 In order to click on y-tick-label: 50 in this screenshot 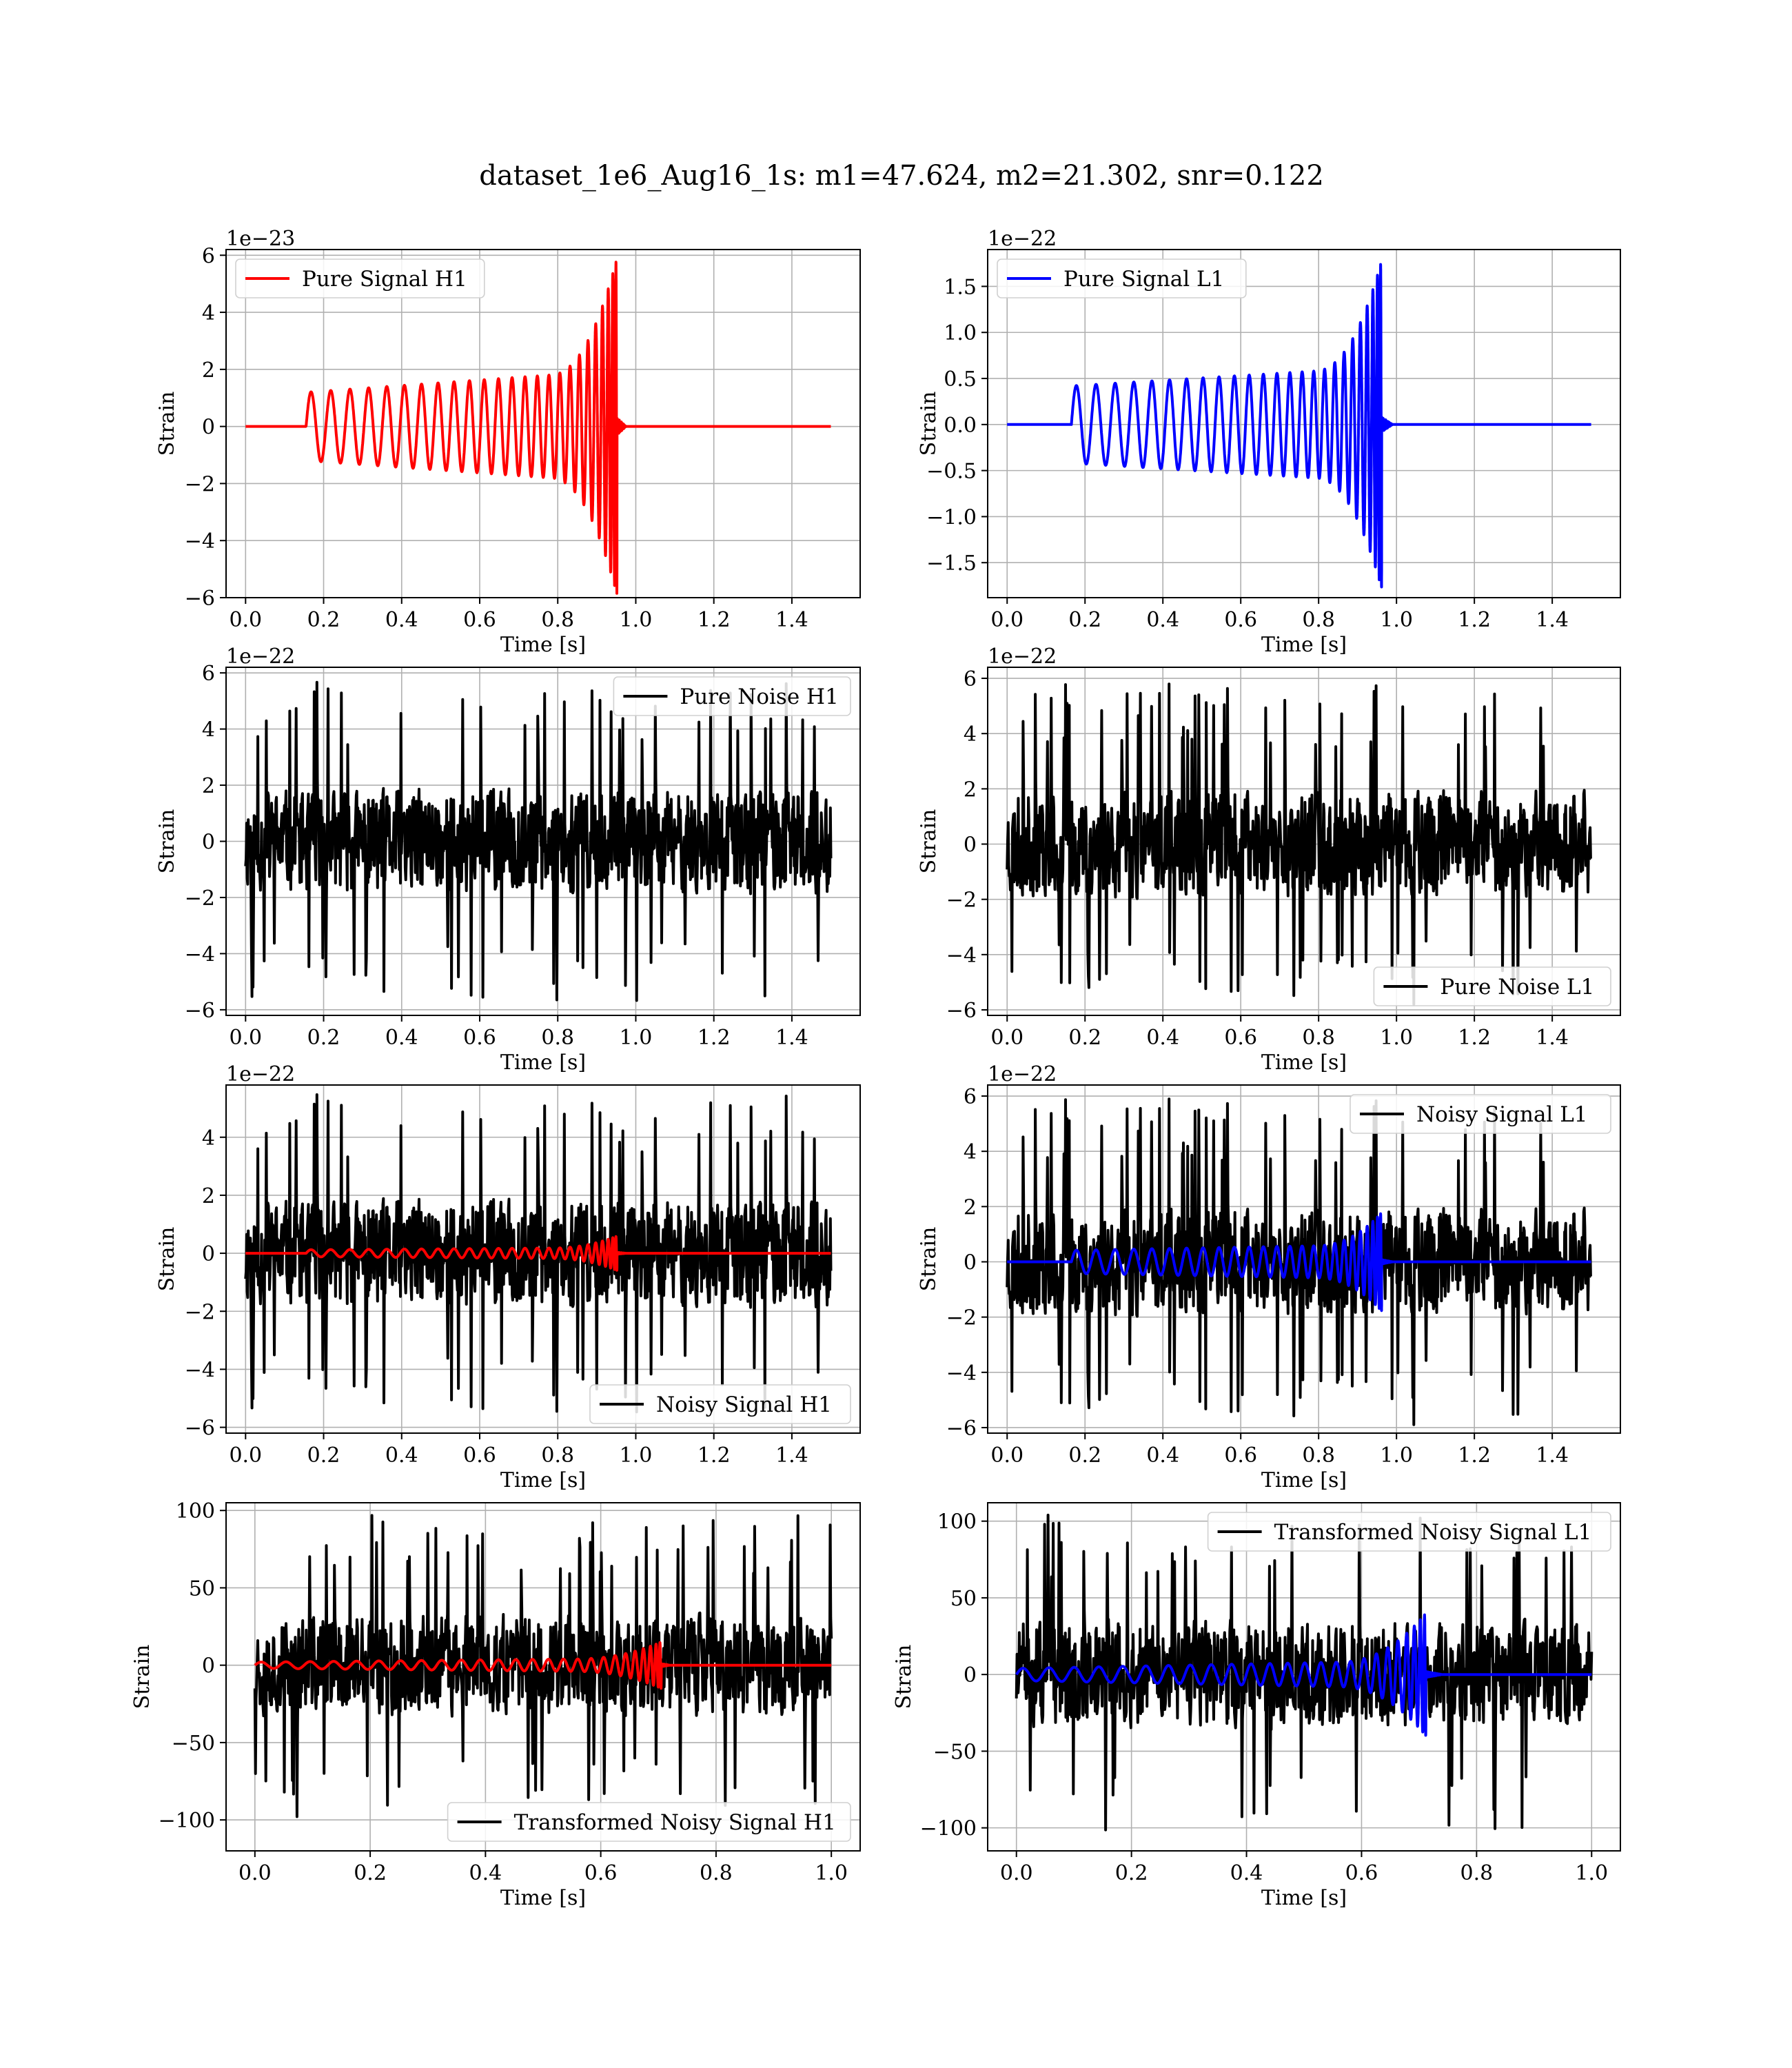, I will do `click(202, 1589)`.